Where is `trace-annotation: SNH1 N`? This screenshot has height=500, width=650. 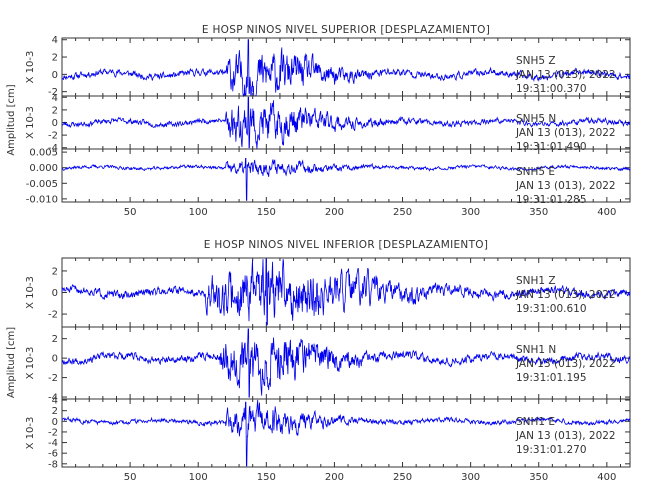 trace-annotation: SNH1 N is located at coordinates (536, 350).